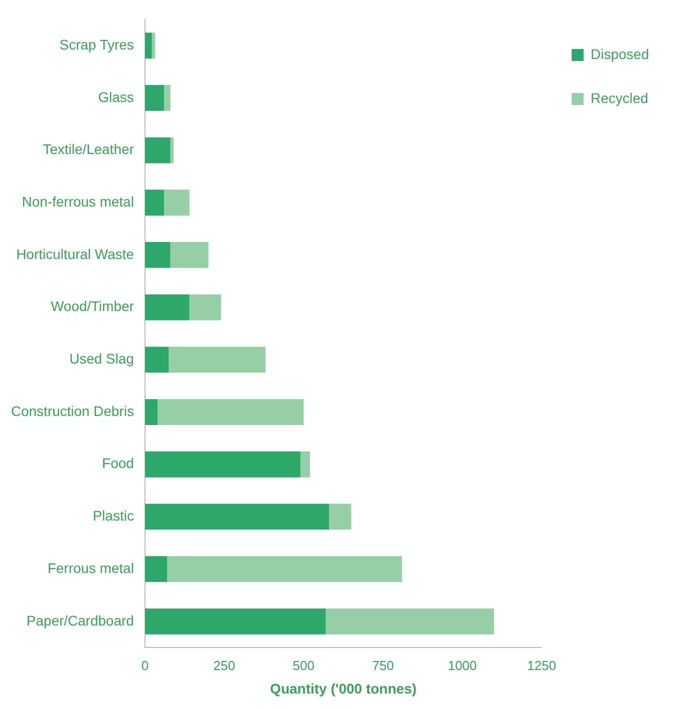 This screenshot has width=677, height=710. Describe the element at coordinates (224, 665) in the screenshot. I see `x-tick-label: 250` at that location.